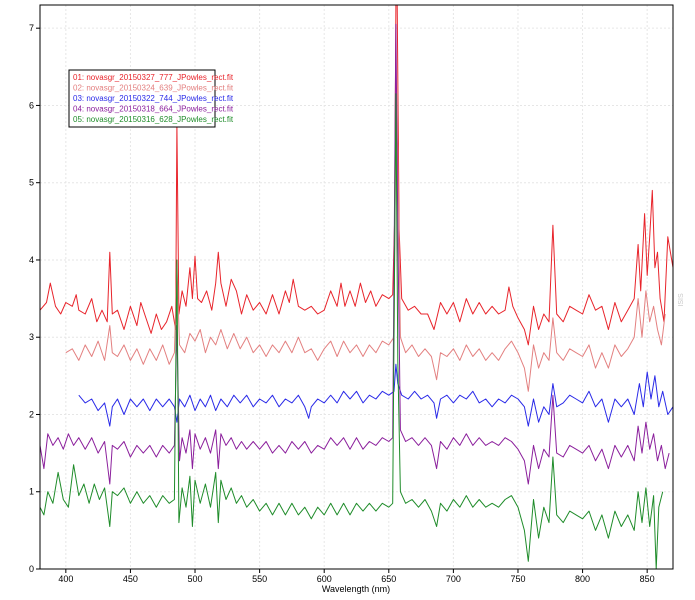 The image size is (695, 600). What do you see at coordinates (356, 589) in the screenshot?
I see `x-axis-title: Wavelength (nm)` at bounding box center [356, 589].